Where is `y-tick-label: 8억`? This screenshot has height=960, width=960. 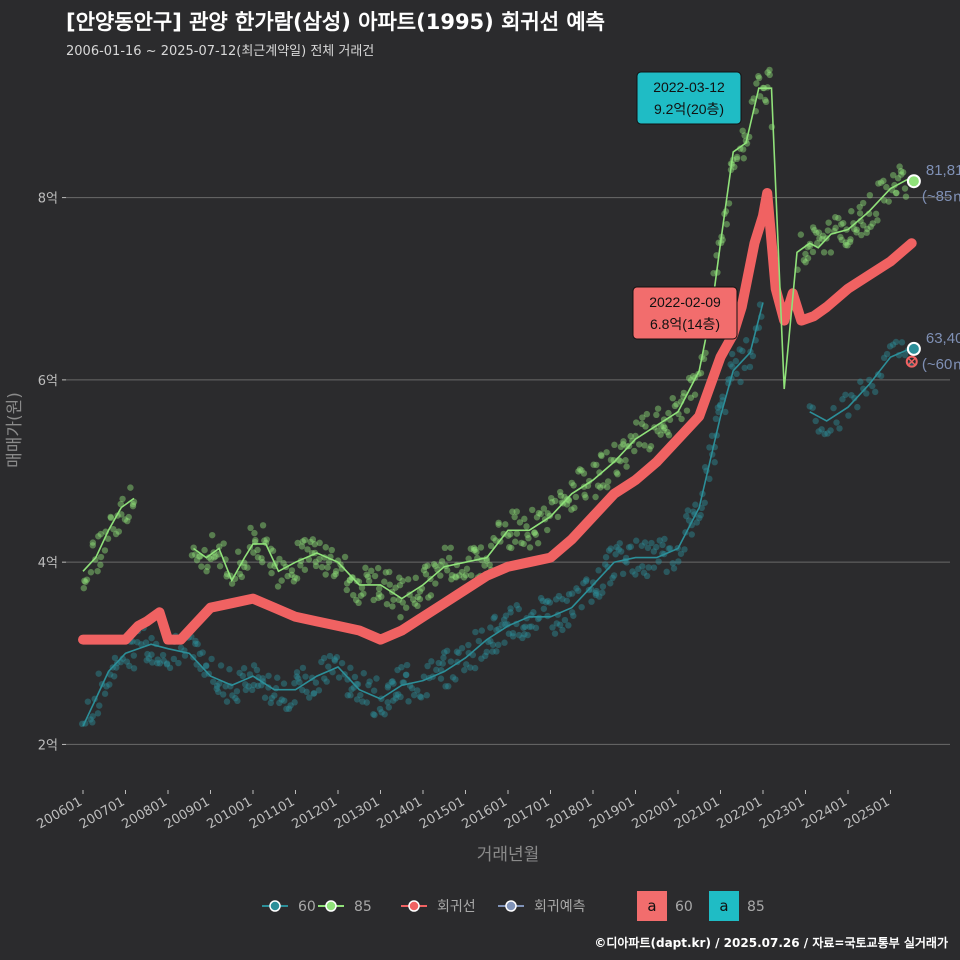 y-tick-label: 8억 is located at coordinates (48, 199).